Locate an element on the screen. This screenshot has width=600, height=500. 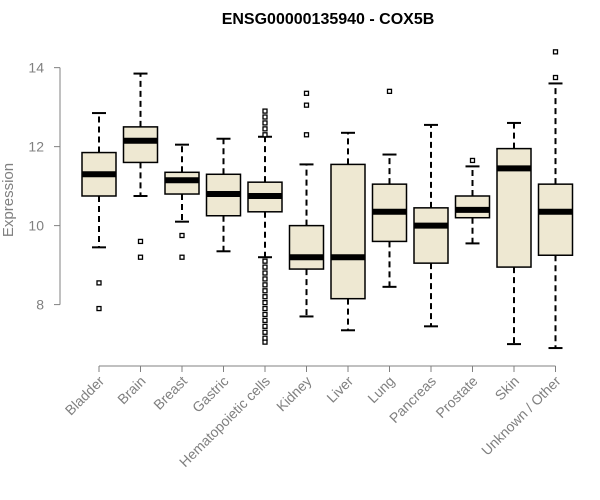
y-axis: 8 10 12 14 is located at coordinates (44, 186).